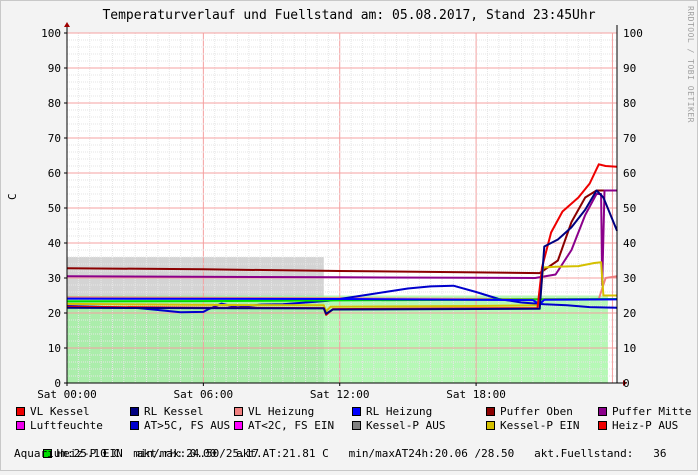  What do you see at coordinates (340, 394) in the screenshot?
I see `x-tick-label: Sat 12:00` at bounding box center [340, 394].